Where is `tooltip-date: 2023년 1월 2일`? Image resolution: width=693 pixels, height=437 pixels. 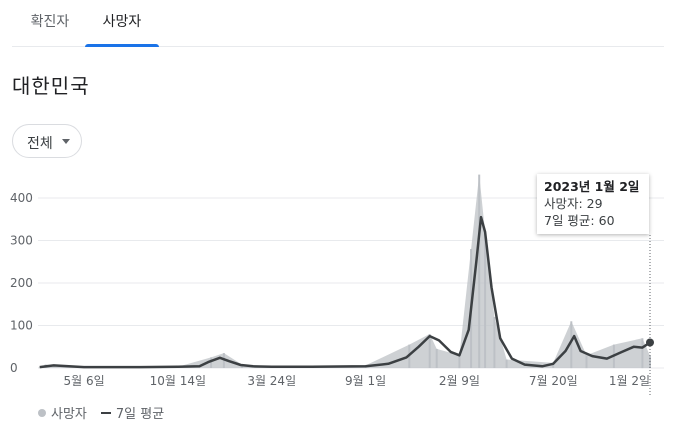
tooltip-date: 2023년 1월 2일 is located at coordinates (592, 186).